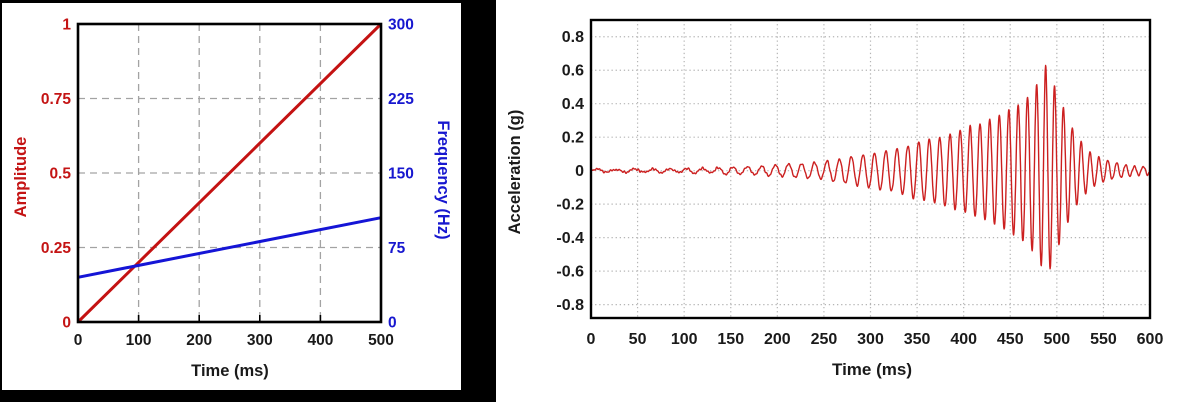  Describe the element at coordinates (320, 340) in the screenshot. I see `x-tick-label: 400` at that location.